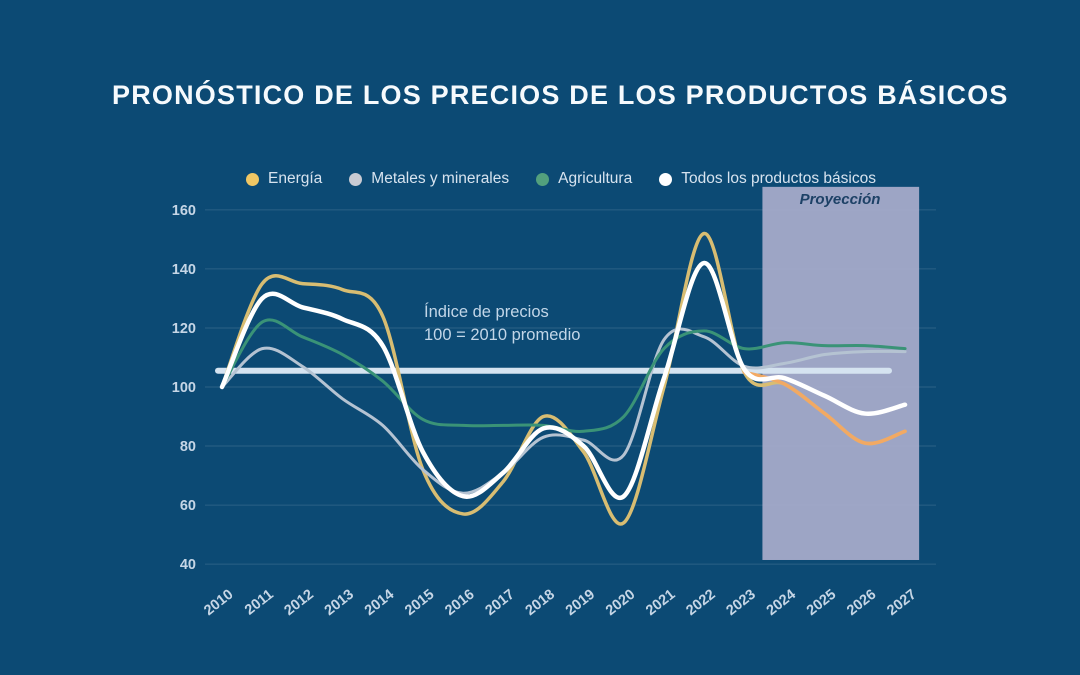 Image resolution: width=1080 pixels, height=675 pixels. Describe the element at coordinates (821, 603) in the screenshot. I see `x-tick-label-2025: 2025` at that location.